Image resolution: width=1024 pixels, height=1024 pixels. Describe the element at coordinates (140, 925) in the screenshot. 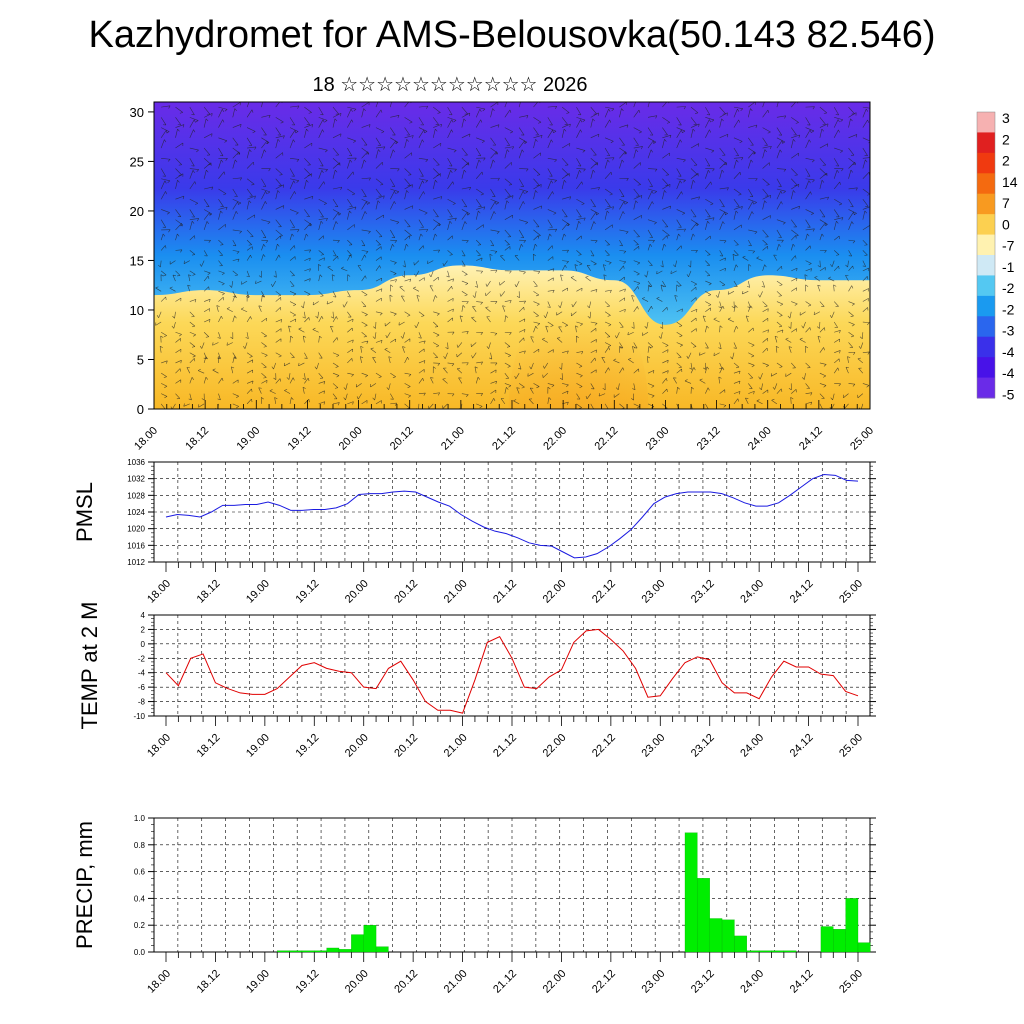

I see `y-tick-label: 0.2` at that location.